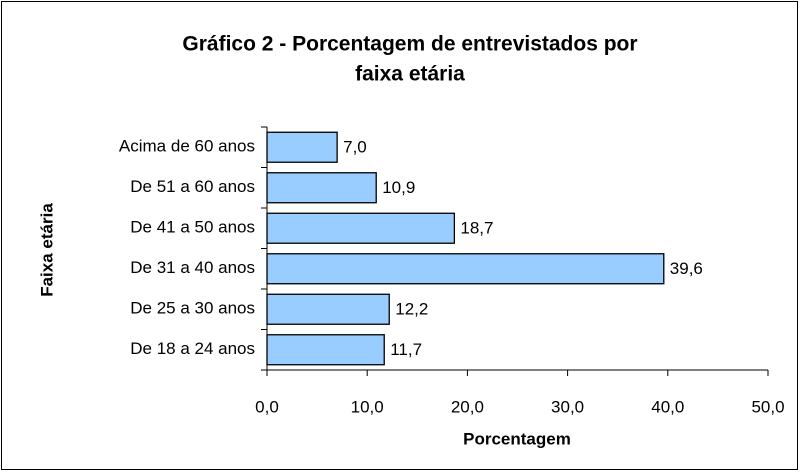 The height and width of the screenshot is (472, 800). I want to click on x-tick-label: 50,0, so click(767, 406).